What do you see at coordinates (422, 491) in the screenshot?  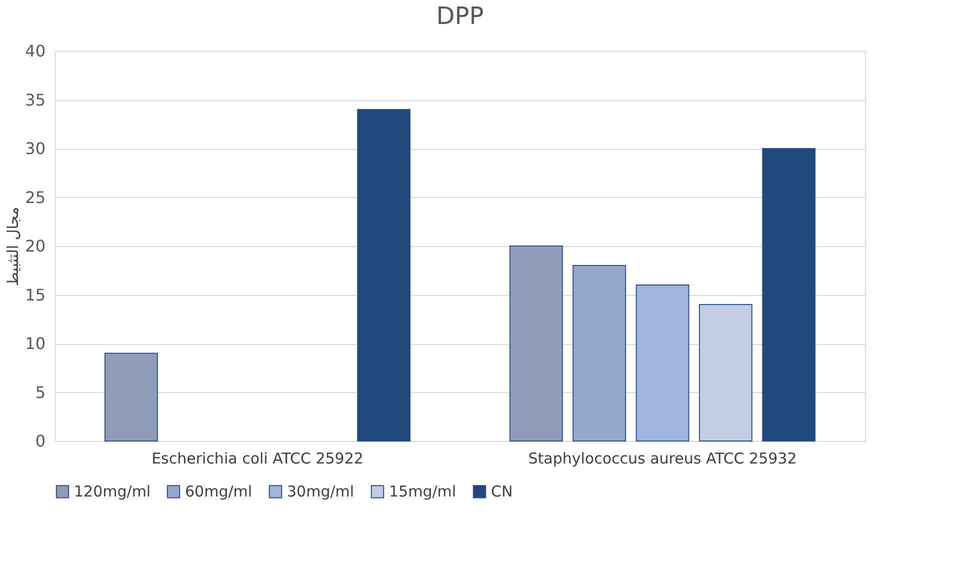 I see `legend-label: 15mg/ml` at bounding box center [422, 491].